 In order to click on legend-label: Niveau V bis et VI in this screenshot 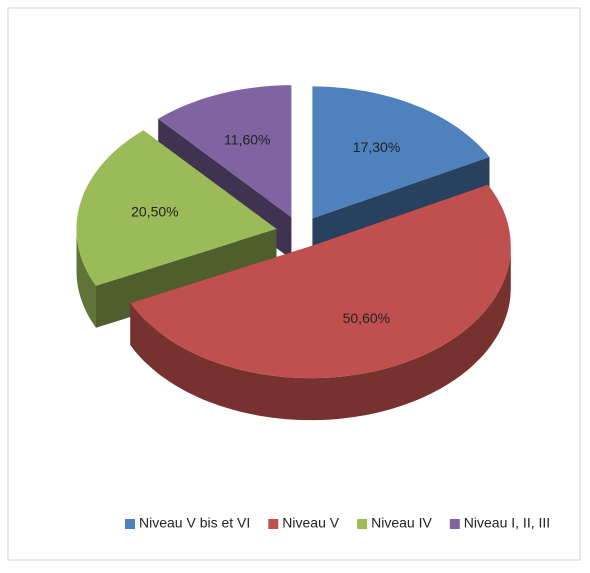, I will do `click(194, 523)`.